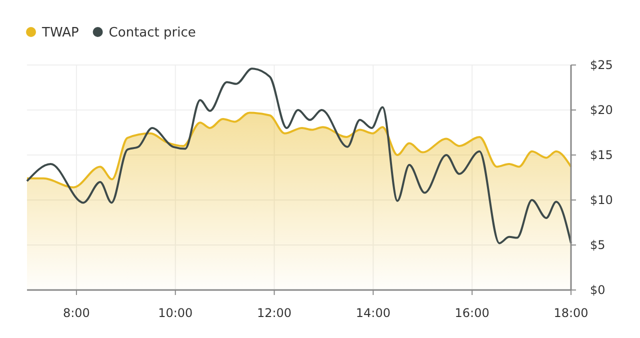 The image size is (640, 338). Describe the element at coordinates (601, 200) in the screenshot. I see `y-tick-label: $10` at that location.